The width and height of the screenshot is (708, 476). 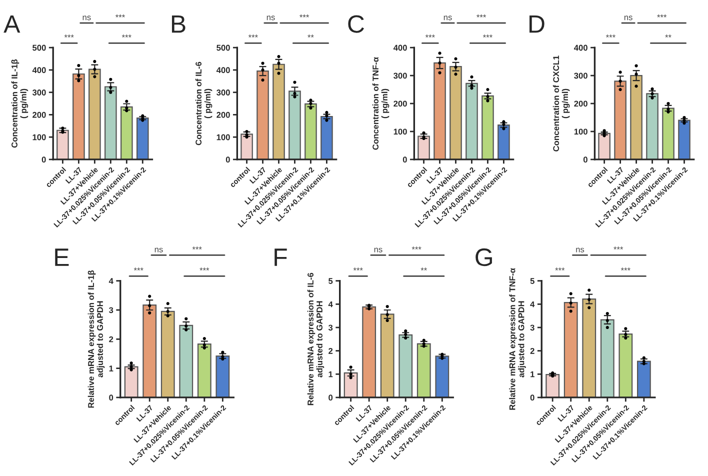 What do you see at coordinates (96, 339) in the screenshot?
I see `y-axis-title: Relative mRNA expression of IL-1β adjusted to GAPDH` at bounding box center [96, 339].